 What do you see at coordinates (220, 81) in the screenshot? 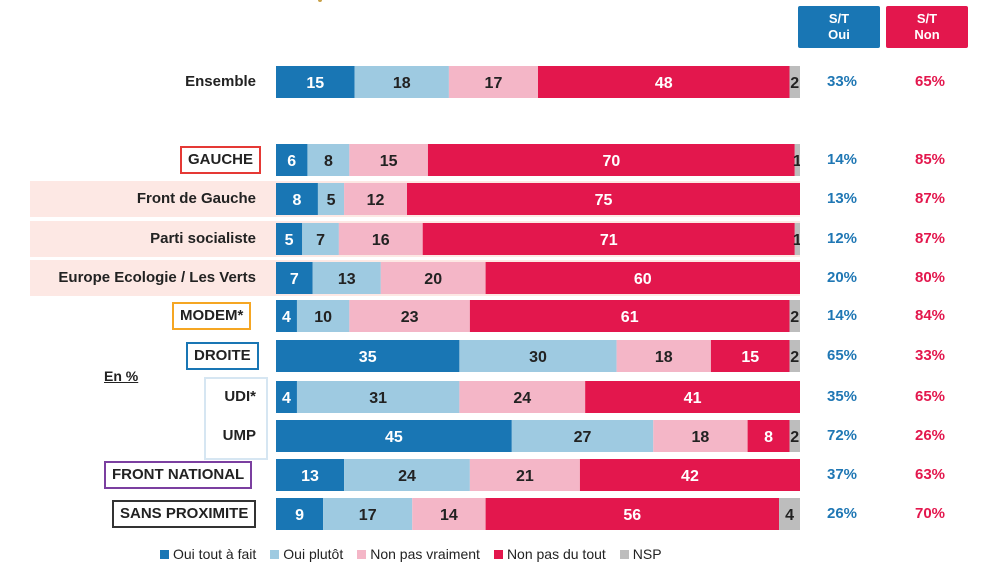
I see `category-label: Ensemble` at bounding box center [220, 81].